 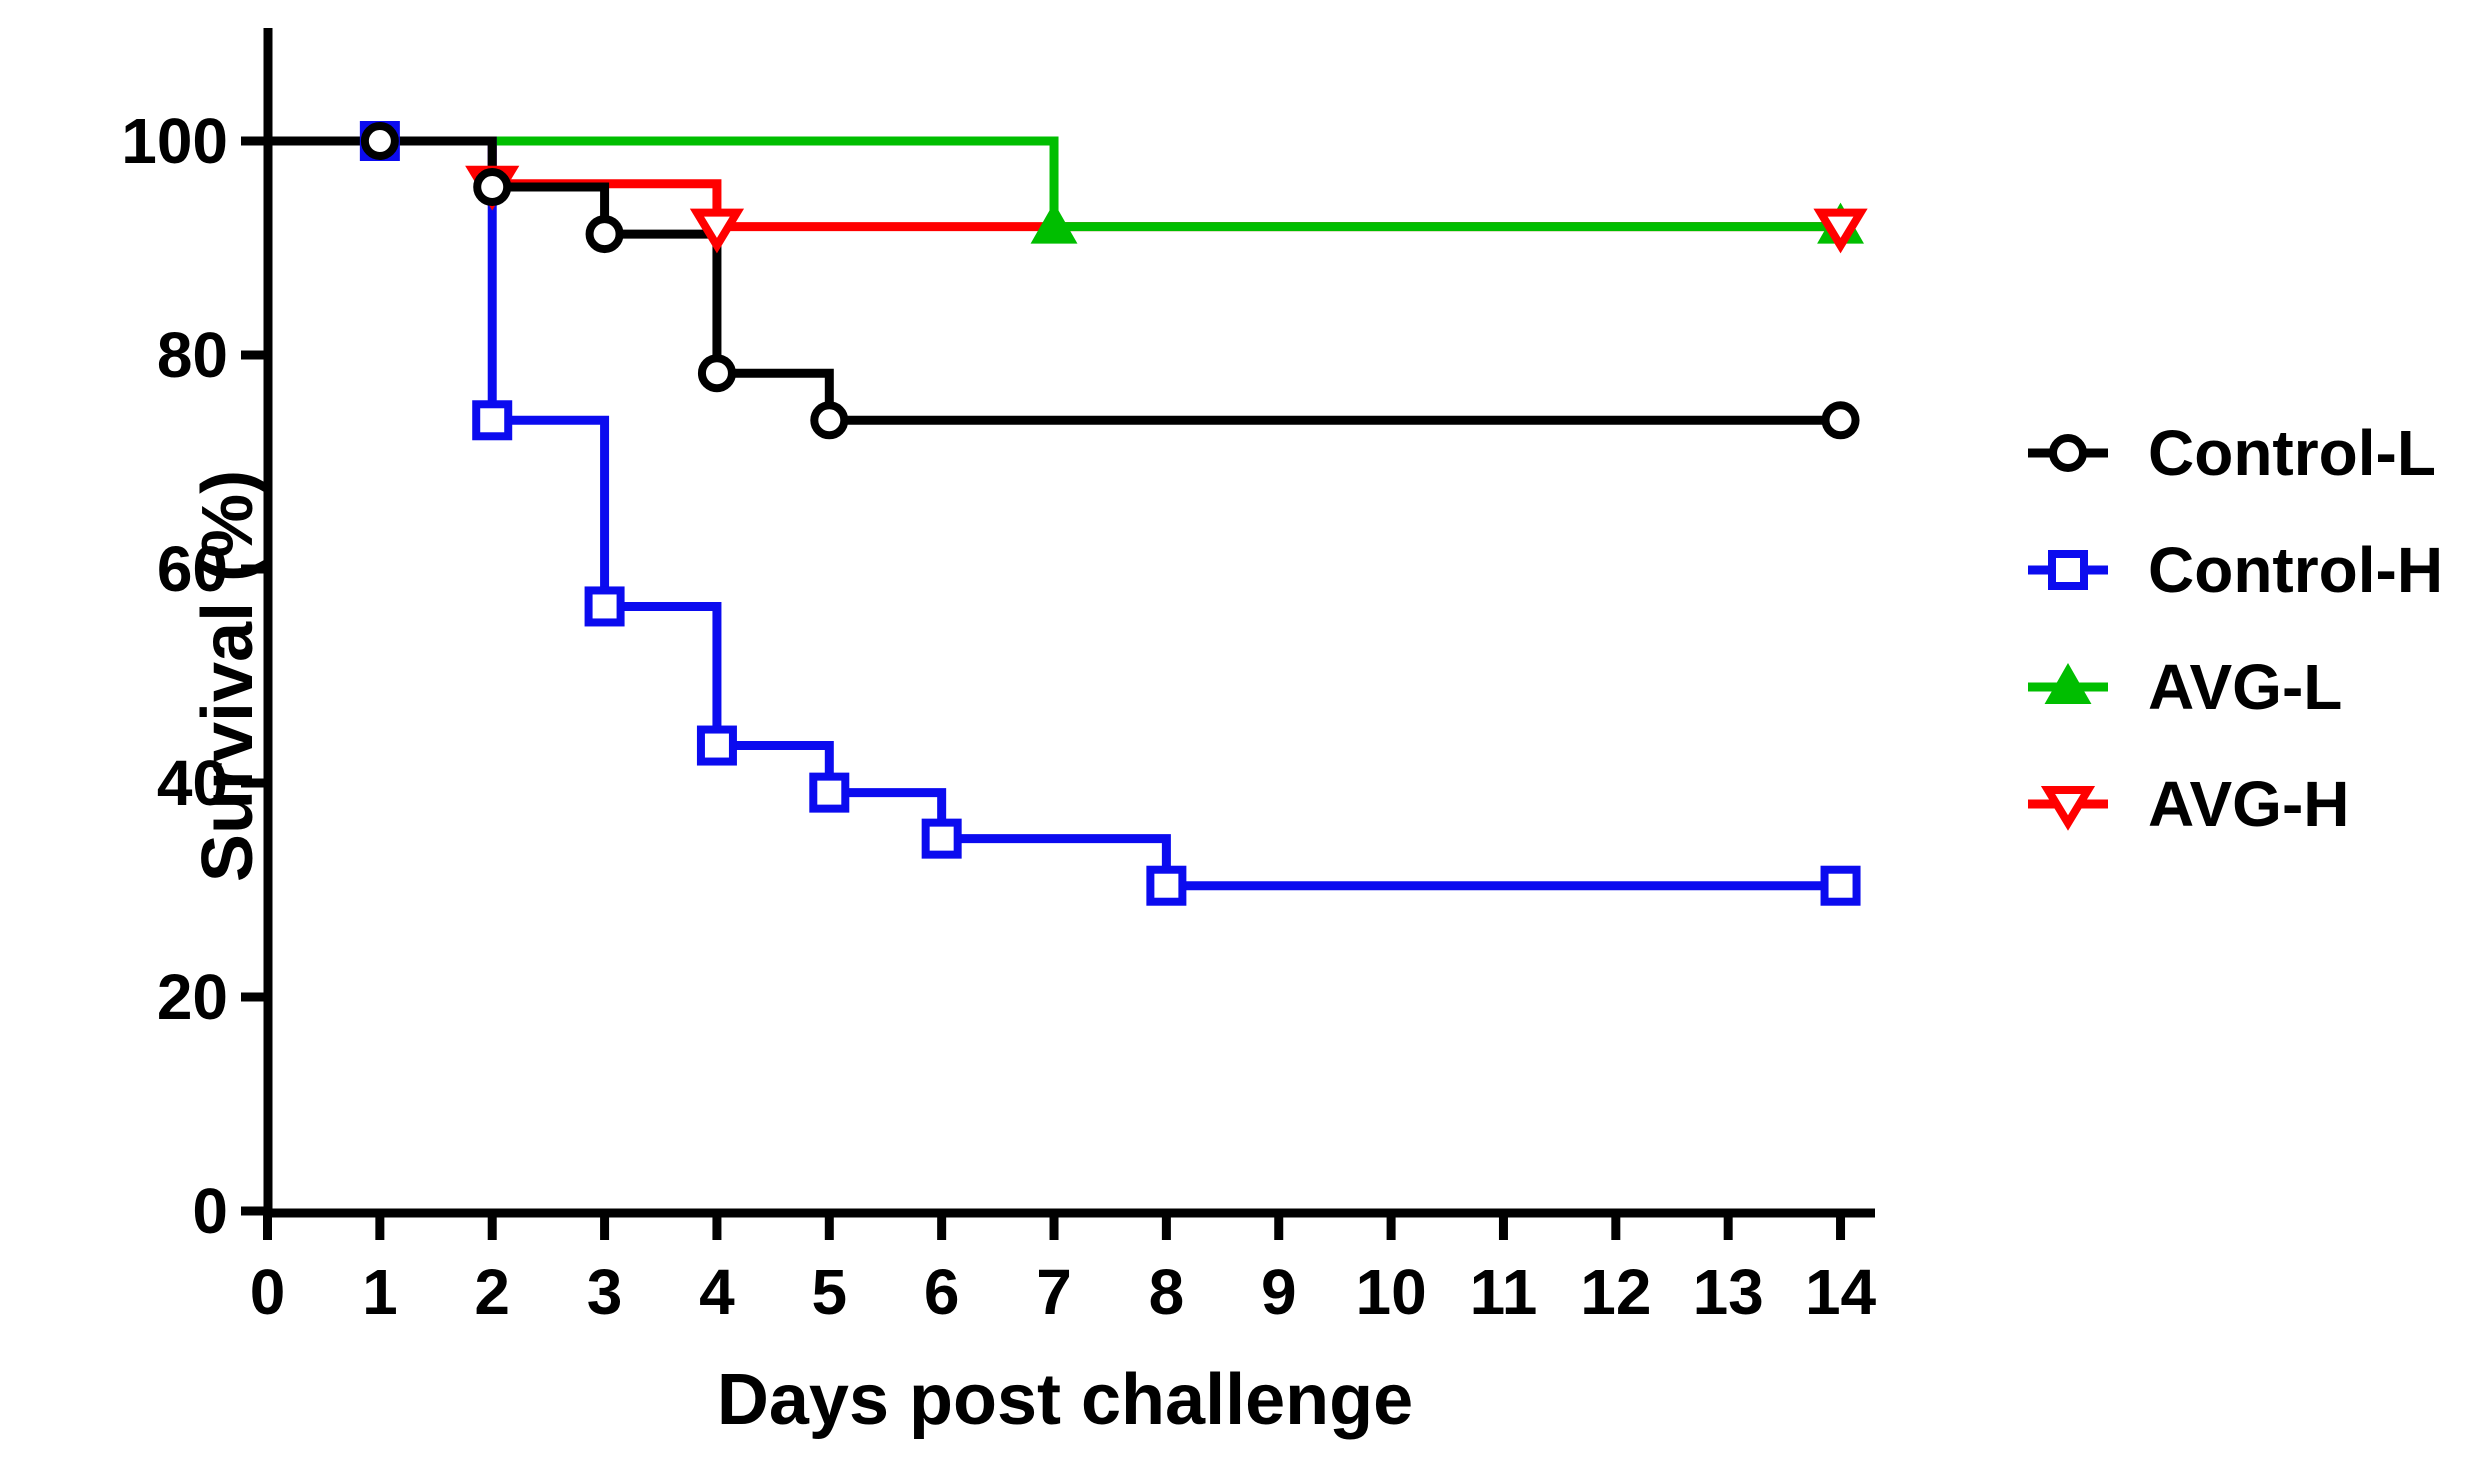 What do you see at coordinates (1504, 1292) in the screenshot?
I see `x-tick-label: 11` at bounding box center [1504, 1292].